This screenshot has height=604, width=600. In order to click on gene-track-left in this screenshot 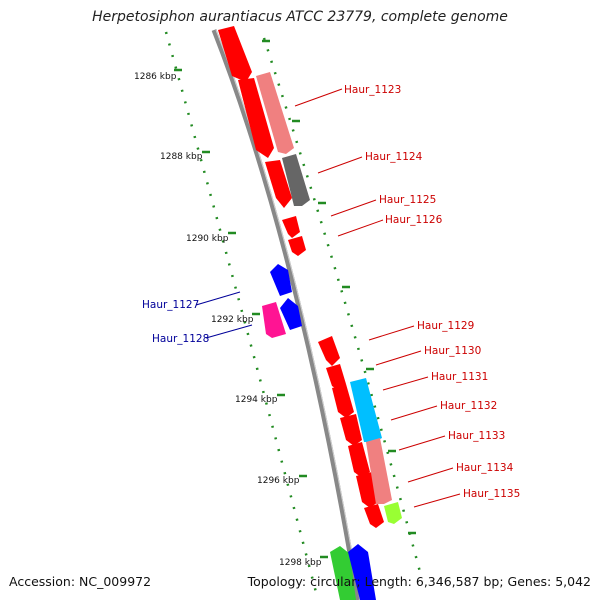, I will do `click(282, 301)`.